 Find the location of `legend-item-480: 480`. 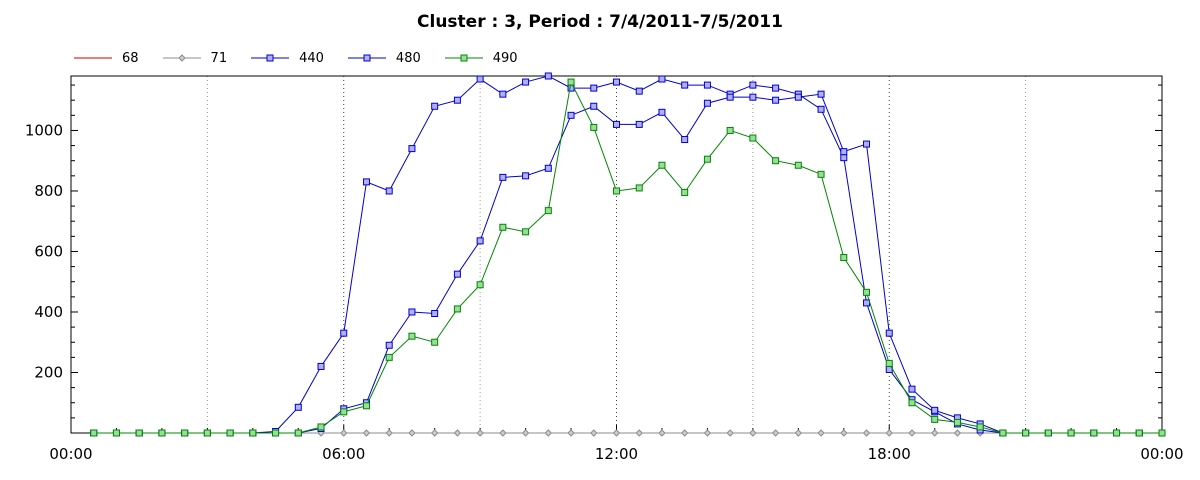

legend-item-480: 480 is located at coordinates (384, 58).